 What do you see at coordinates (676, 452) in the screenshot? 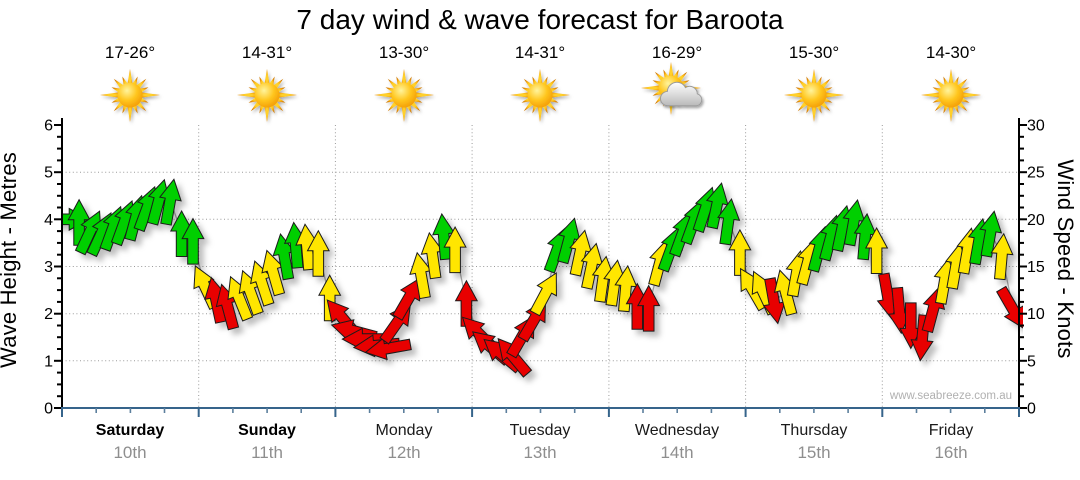
I see `svg-text: 14th` at bounding box center [676, 452].